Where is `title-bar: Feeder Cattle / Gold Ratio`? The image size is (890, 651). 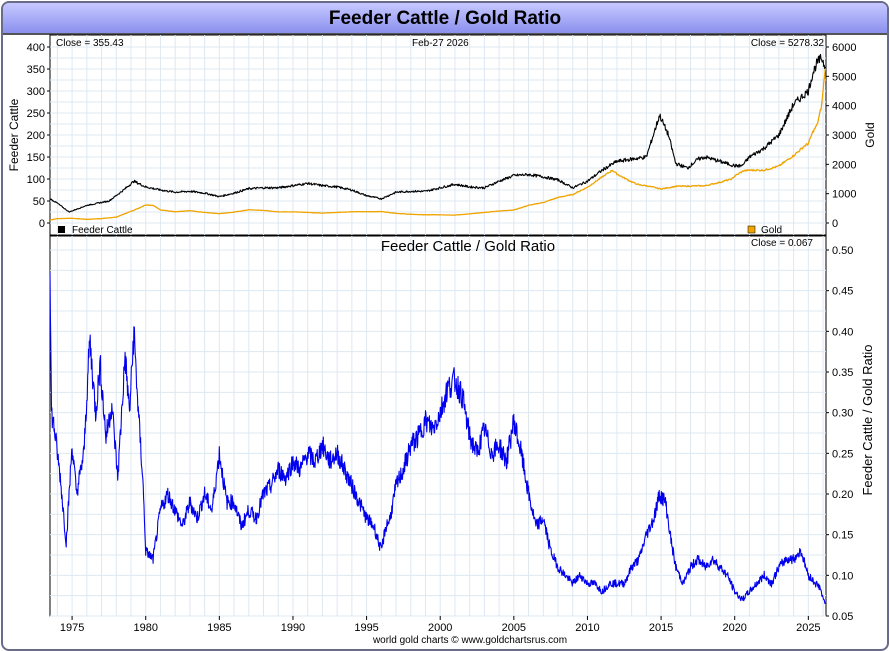
title-bar: Feeder Cattle / Gold Ratio is located at coordinates (445, 19).